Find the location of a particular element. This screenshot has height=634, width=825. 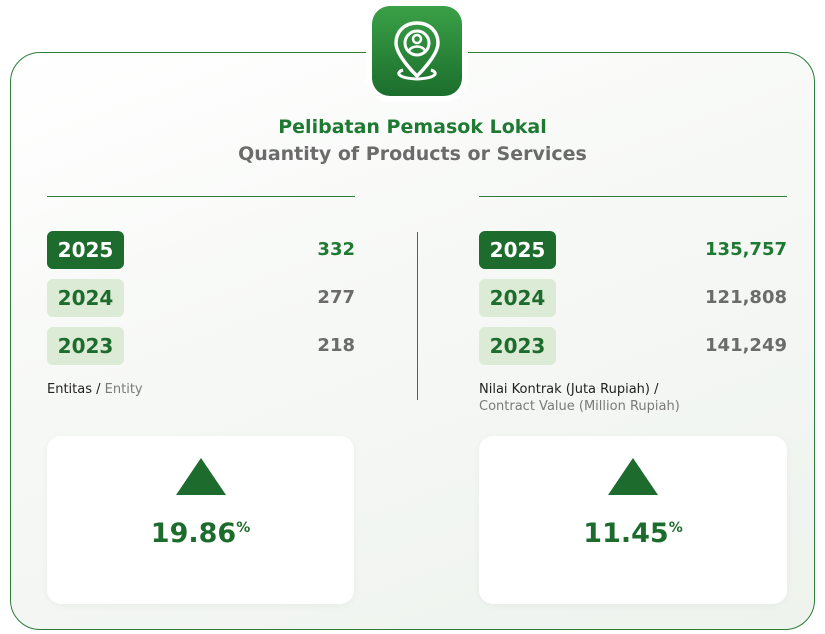

pin-icon is located at coordinates (417, 51).